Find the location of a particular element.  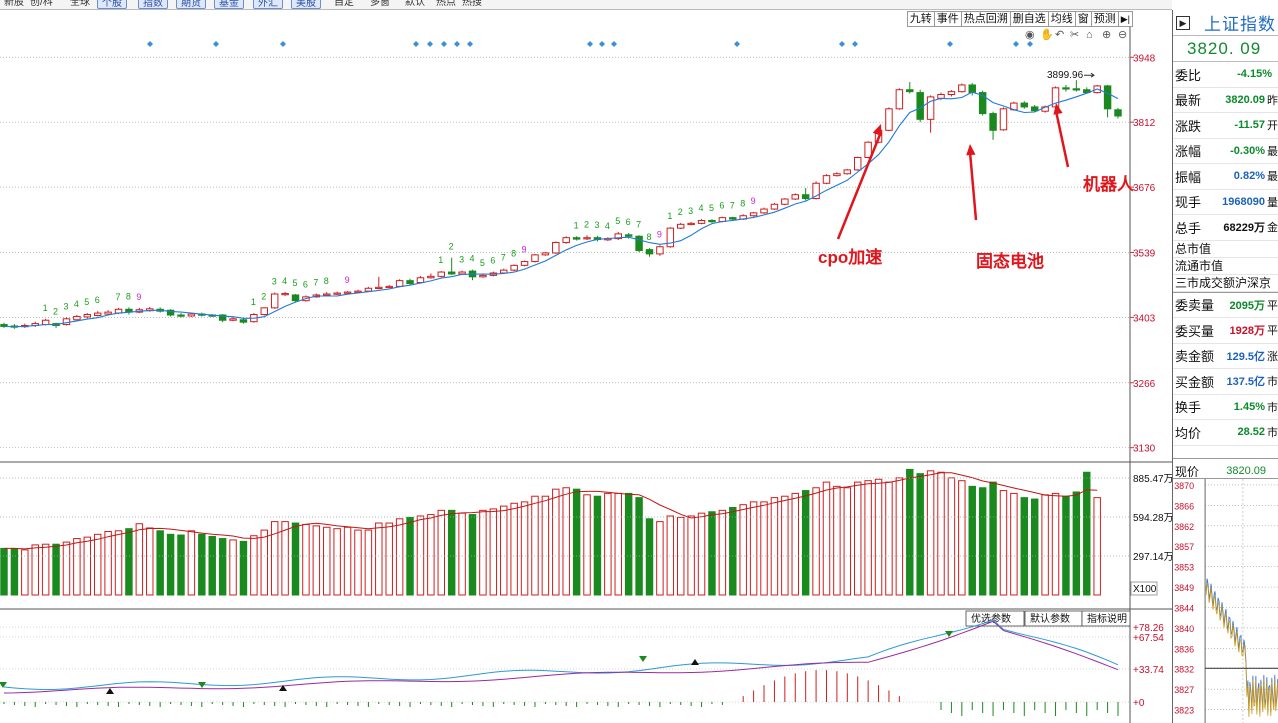

toolbar-button-6: 预测 is located at coordinates (1105, 19).